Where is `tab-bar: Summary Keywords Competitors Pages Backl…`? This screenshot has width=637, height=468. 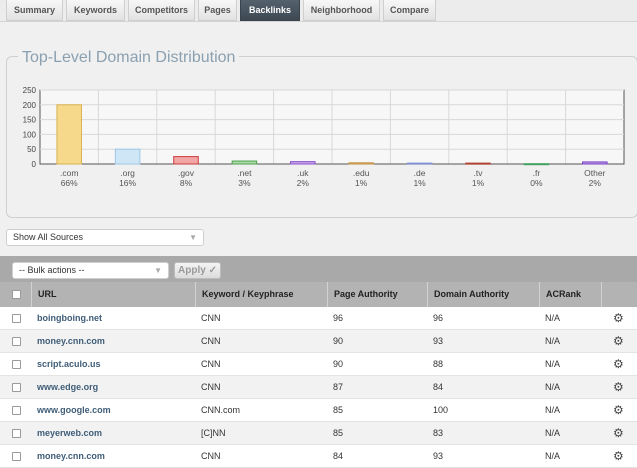
tab-bar: Summary Keywords Competitors Pages Backl… is located at coordinates (318, 11).